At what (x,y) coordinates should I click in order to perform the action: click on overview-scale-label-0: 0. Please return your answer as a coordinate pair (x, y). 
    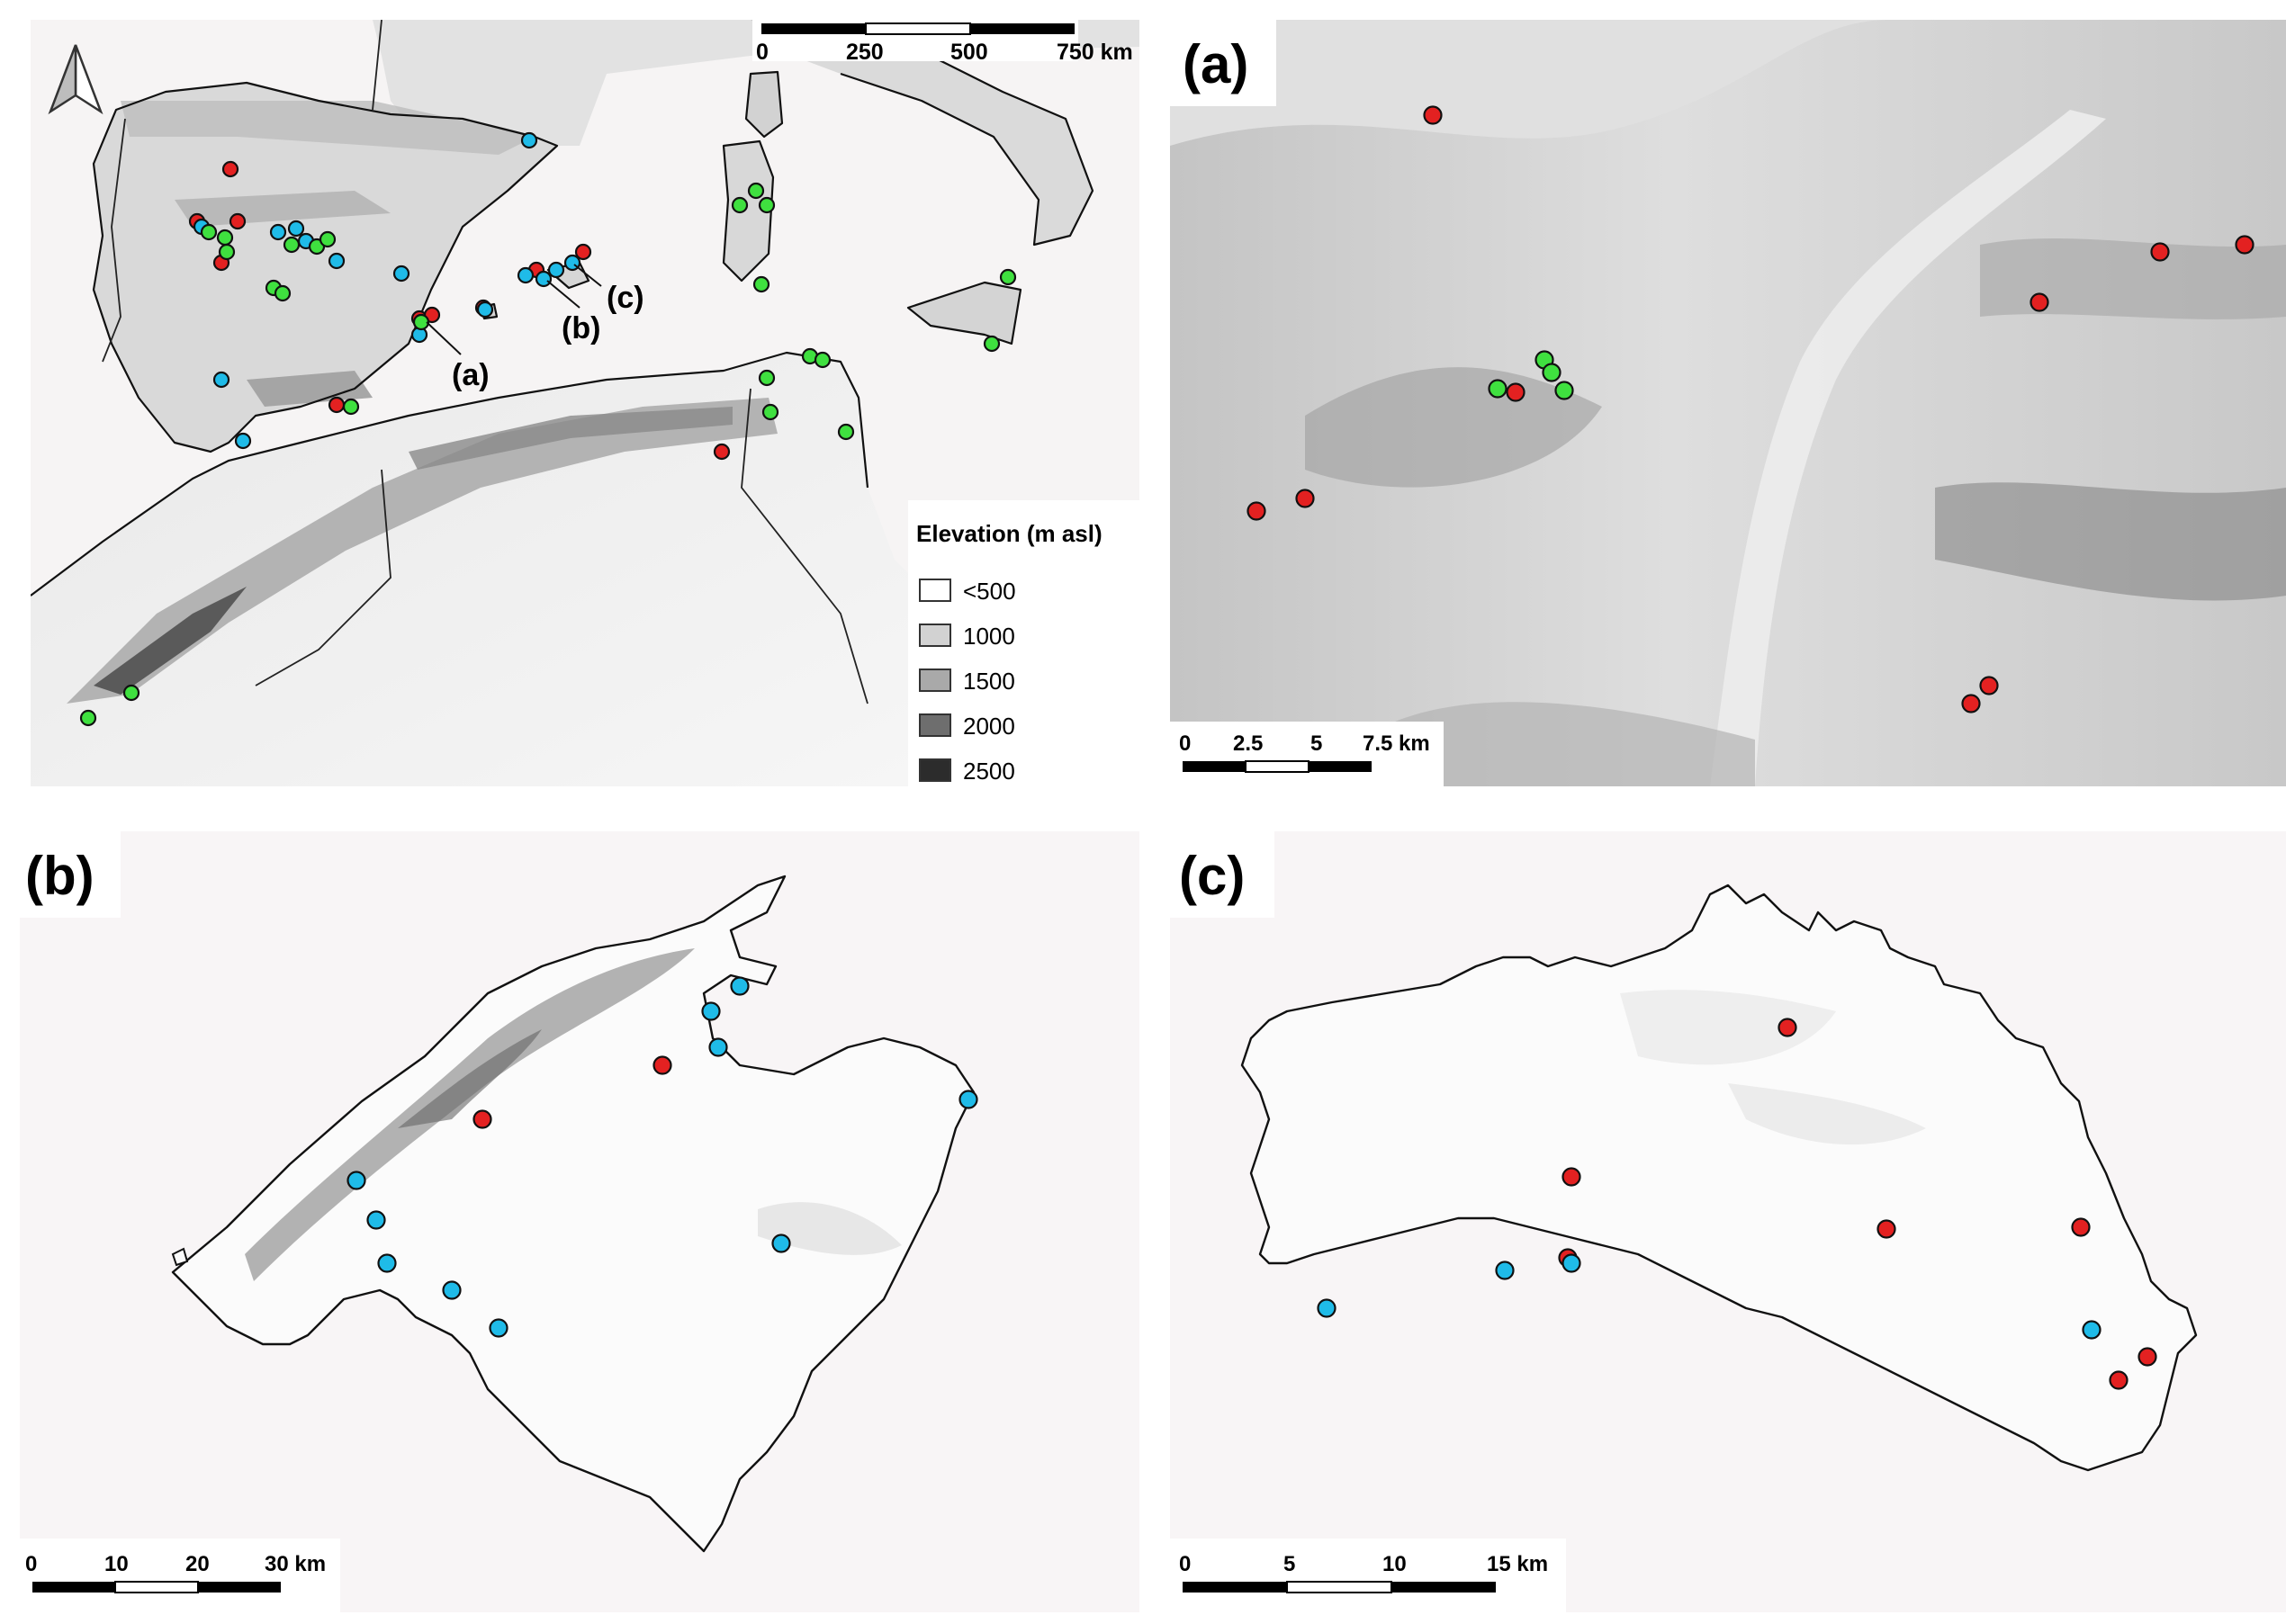
    Looking at the image, I should click on (763, 52).